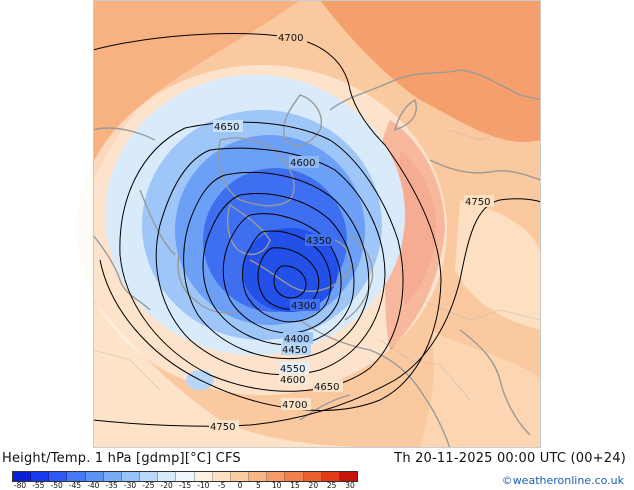 This screenshot has width=634, height=490. I want to click on colorbar-tick-label: -30, so click(130, 485).